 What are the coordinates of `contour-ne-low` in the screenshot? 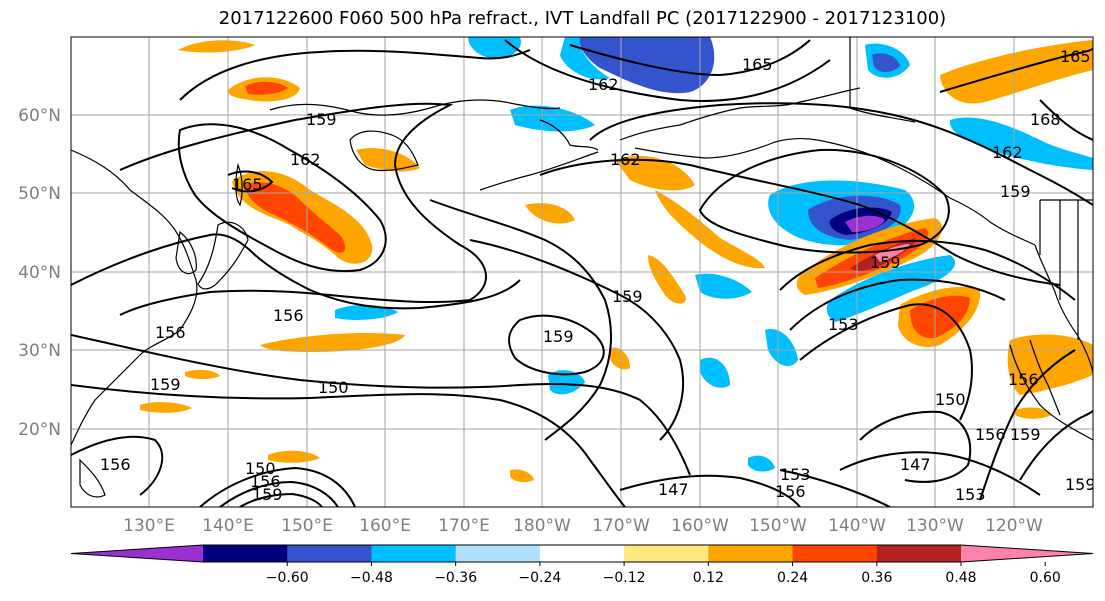 It's located at (824, 201).